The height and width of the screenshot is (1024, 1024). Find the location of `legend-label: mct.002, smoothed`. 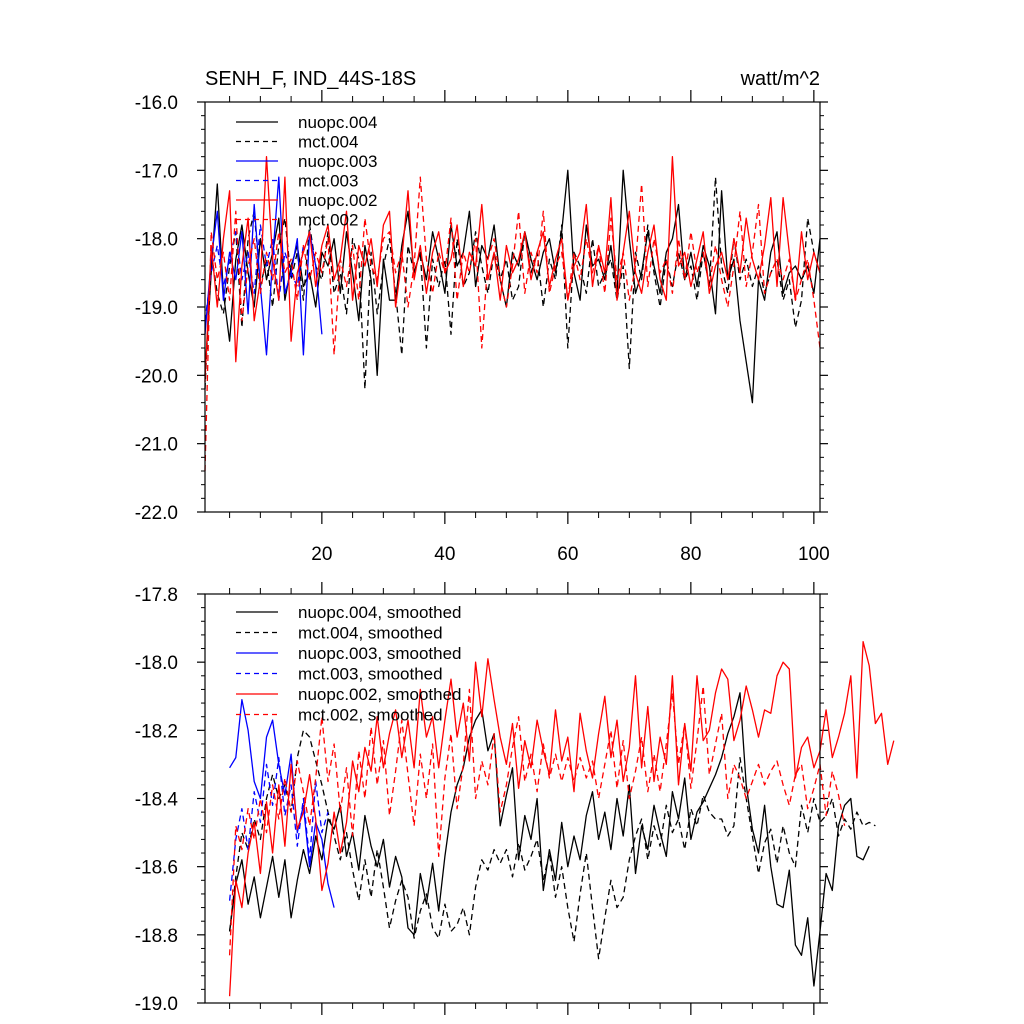

legend-label: mct.002, smoothed is located at coordinates (370, 715).